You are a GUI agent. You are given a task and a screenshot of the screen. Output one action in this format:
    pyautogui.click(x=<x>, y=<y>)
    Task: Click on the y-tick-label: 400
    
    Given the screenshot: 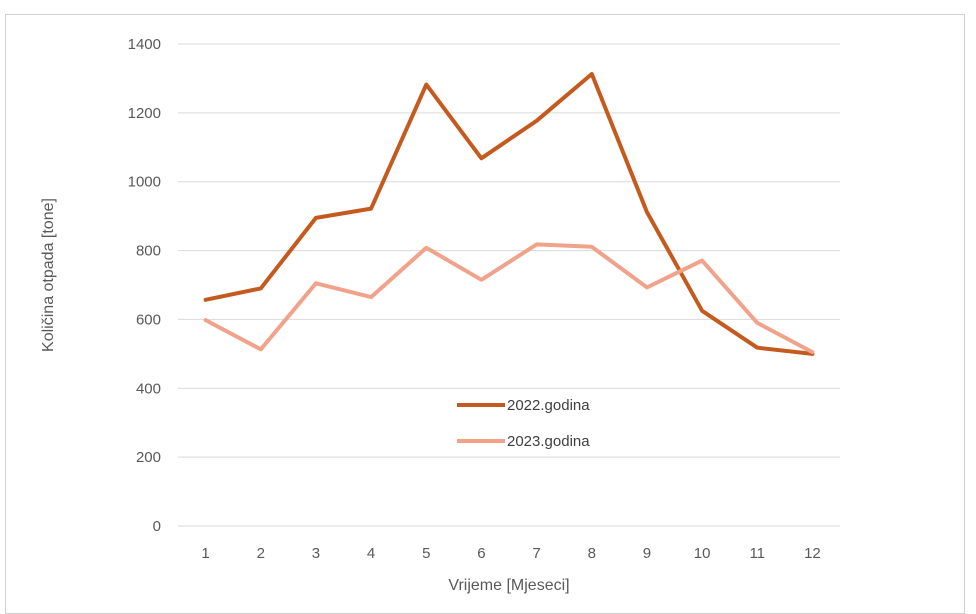 What is the action you would take?
    pyautogui.click(x=148, y=388)
    